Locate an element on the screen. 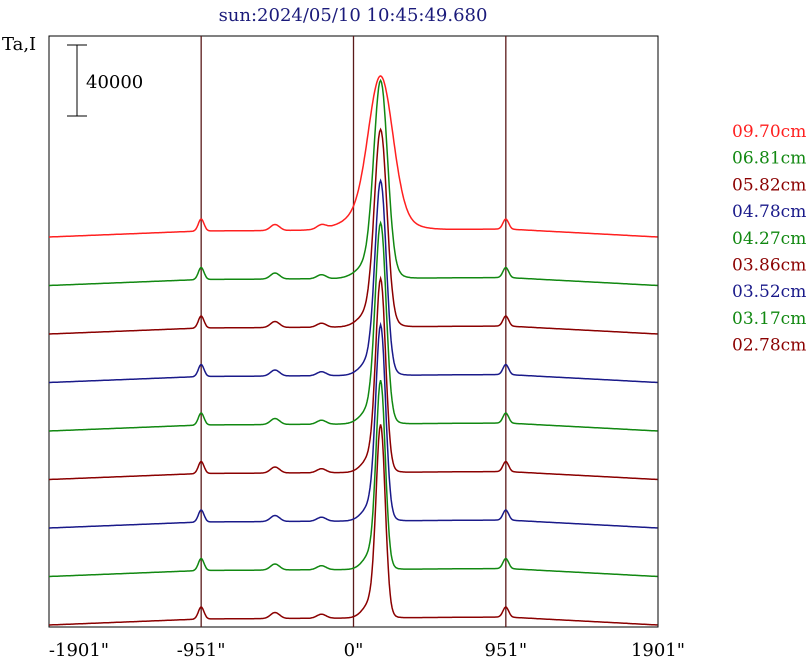  legend-entry: 04.27cm is located at coordinates (769, 239).